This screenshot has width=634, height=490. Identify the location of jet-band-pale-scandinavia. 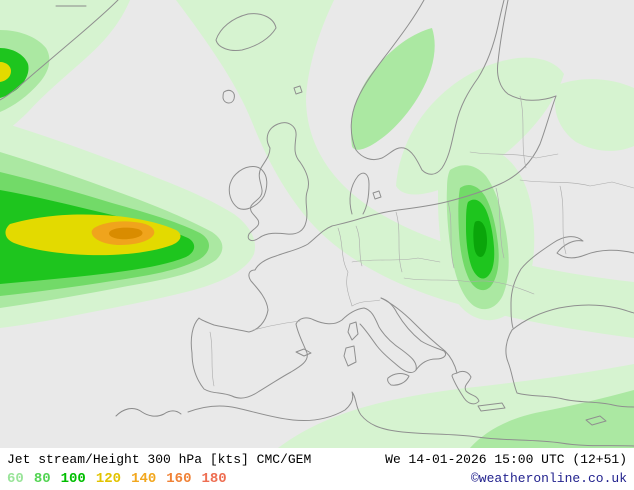
(480, 126).